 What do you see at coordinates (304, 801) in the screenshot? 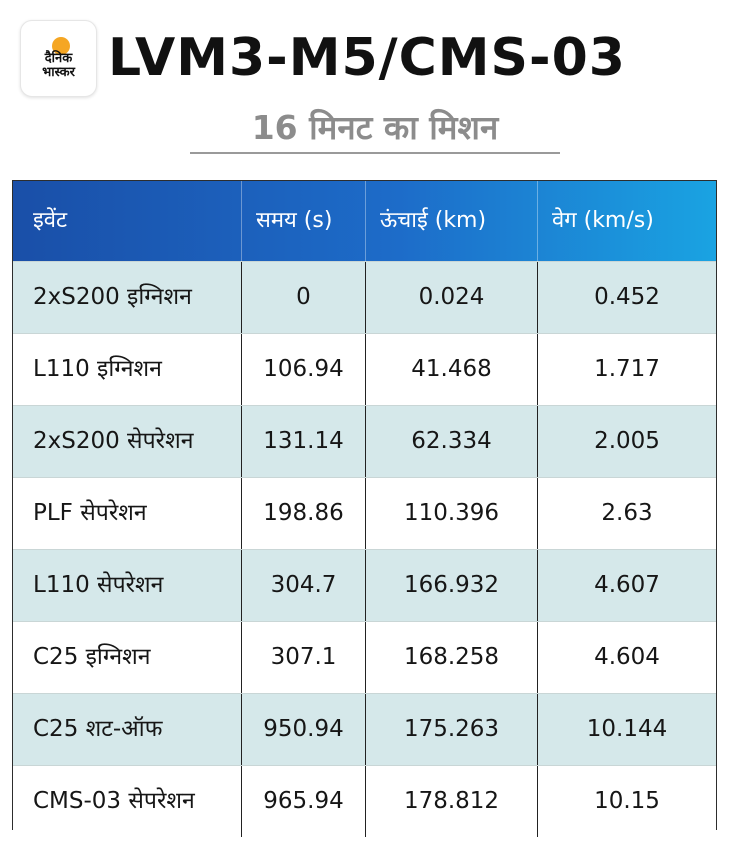
I see `cell-time: 965.94` at bounding box center [304, 801].